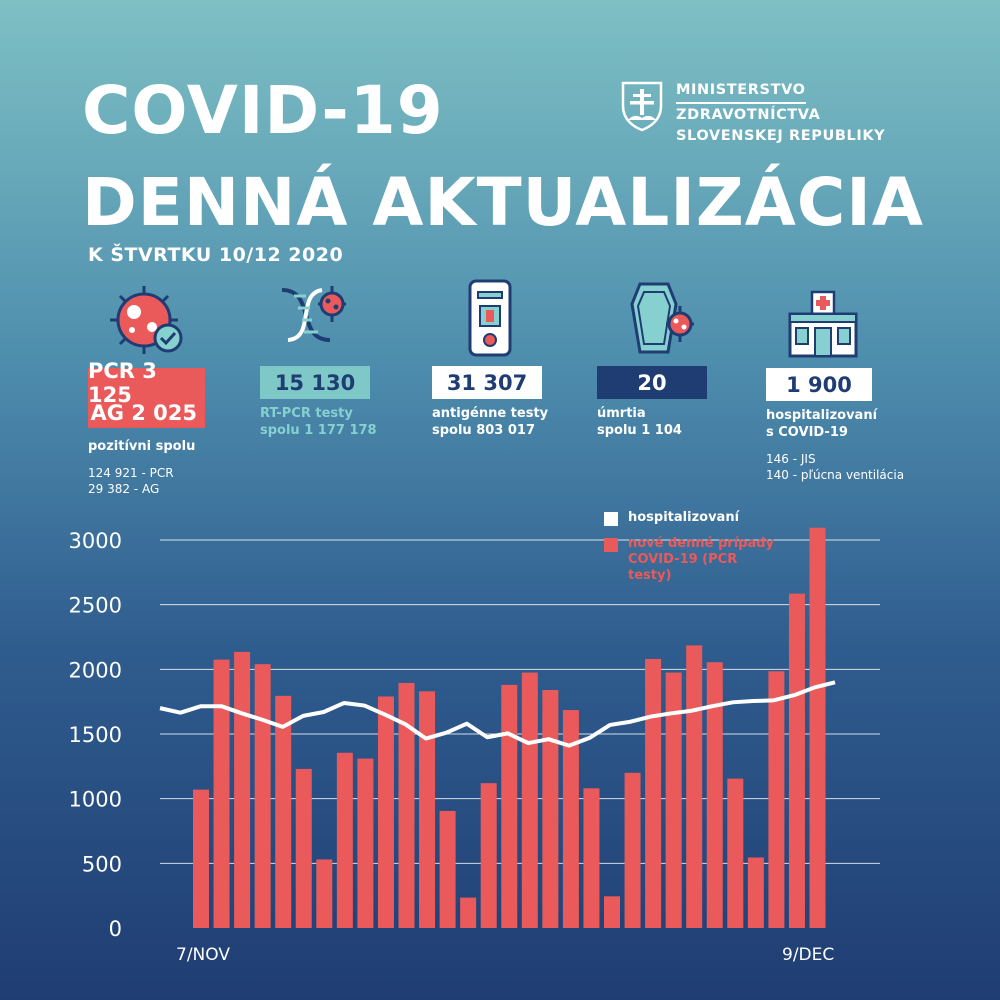  Describe the element at coordinates (263, 110) in the screenshot. I see `title-covid: COVID-19` at that location.